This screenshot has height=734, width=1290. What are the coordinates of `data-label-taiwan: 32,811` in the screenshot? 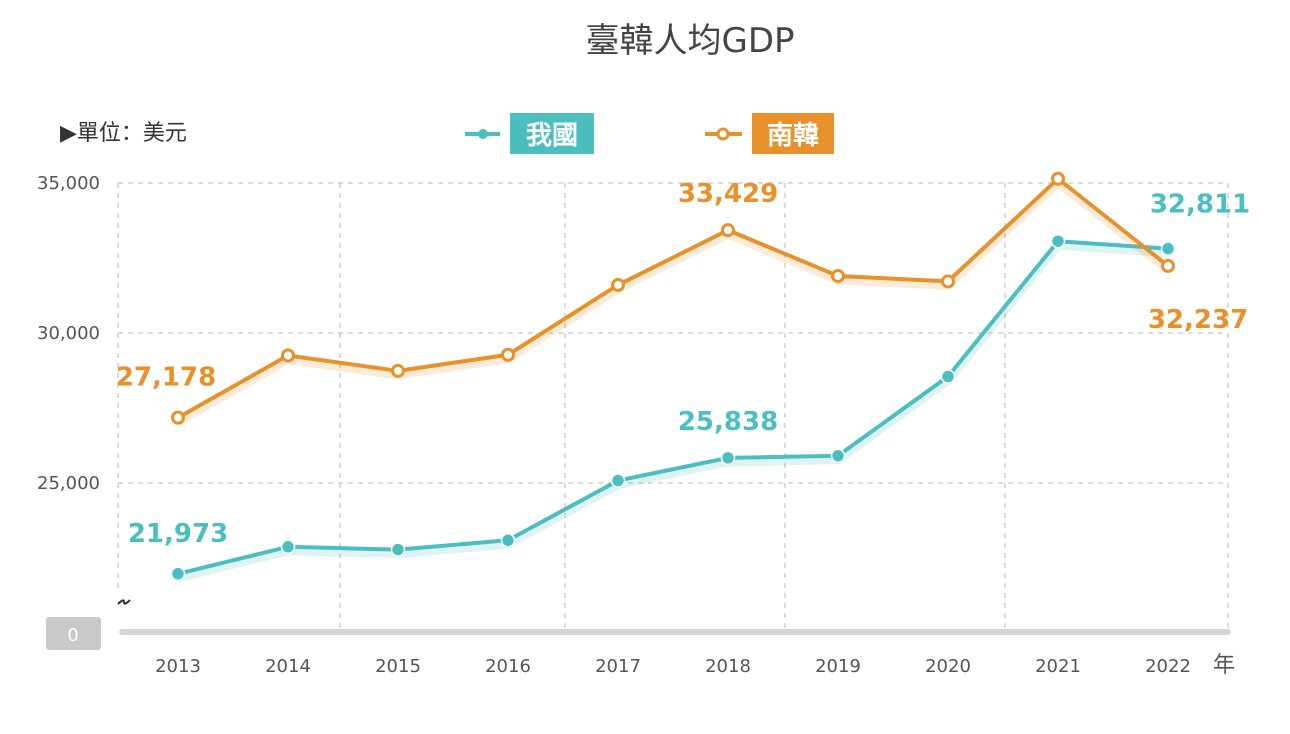 It's located at (1200, 205).